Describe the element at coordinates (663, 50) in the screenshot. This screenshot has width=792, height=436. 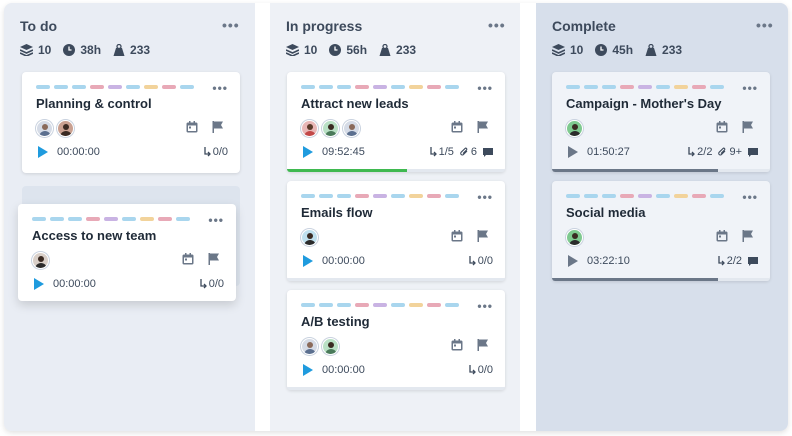
I see `stat-weight: 233` at that location.